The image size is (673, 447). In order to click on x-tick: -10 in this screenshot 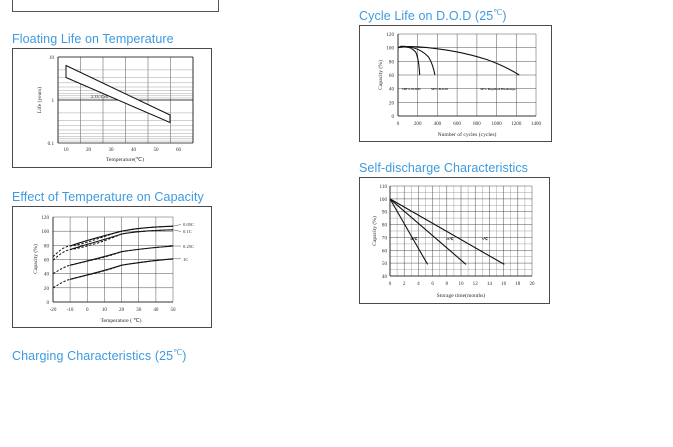, I will do `click(70, 310)`.